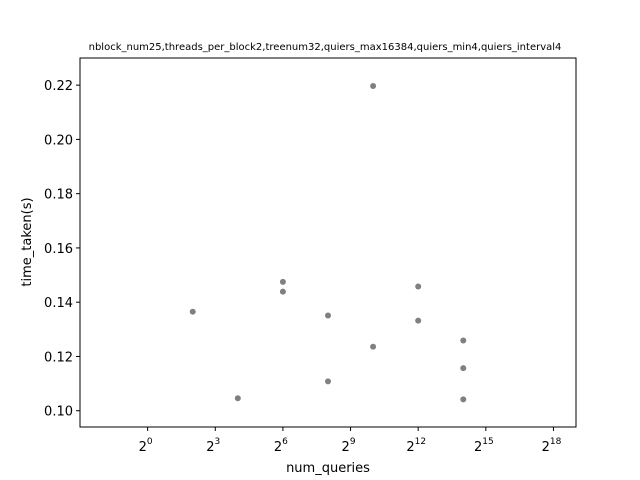 This screenshot has height=480, width=640. I want to click on x-tick-label: 218, so click(552, 446).